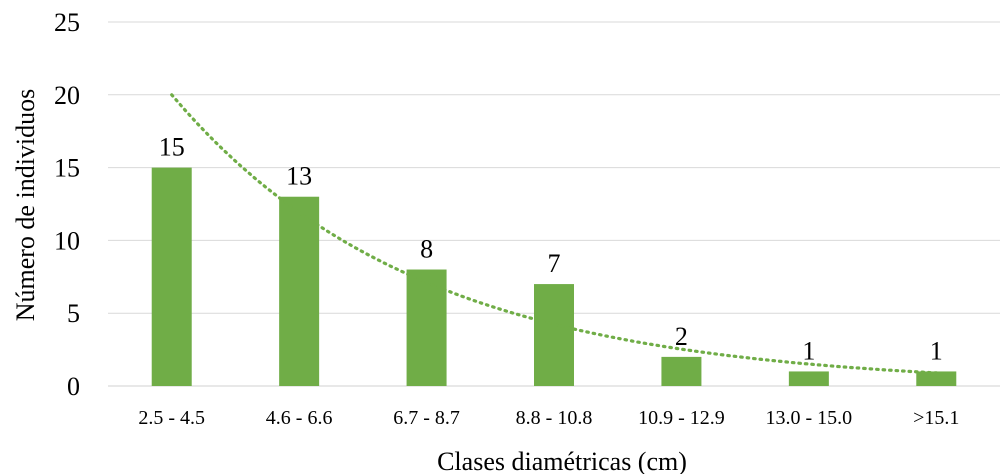 Image resolution: width=1006 pixels, height=474 pixels. I want to click on data-label: 8, so click(426, 249).